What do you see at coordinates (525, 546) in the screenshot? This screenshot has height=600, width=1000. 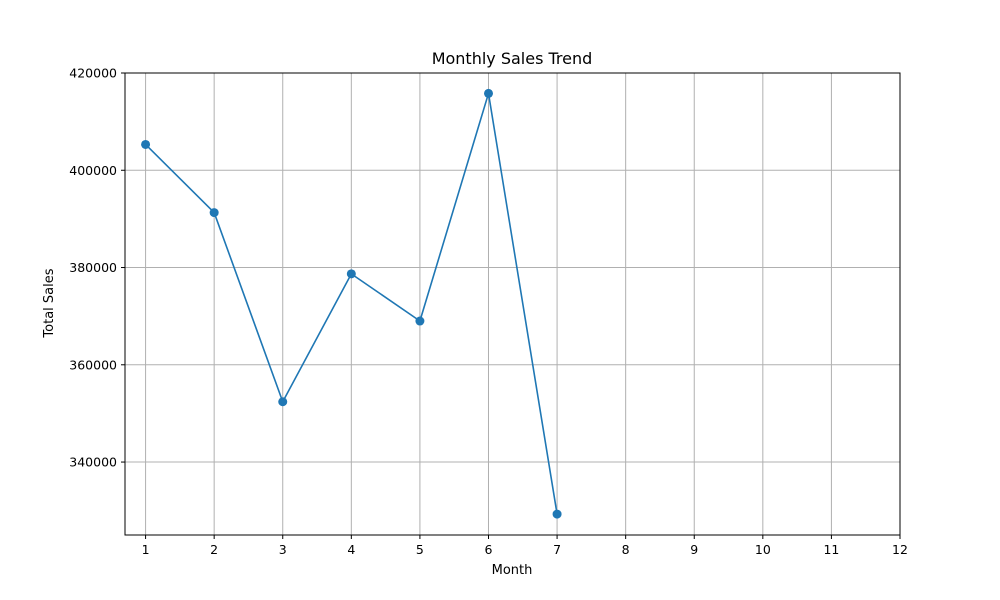 I see `x-axis-ticks: 1 2 3 4 5 6 7 8 9 10 11 12` at bounding box center [525, 546].